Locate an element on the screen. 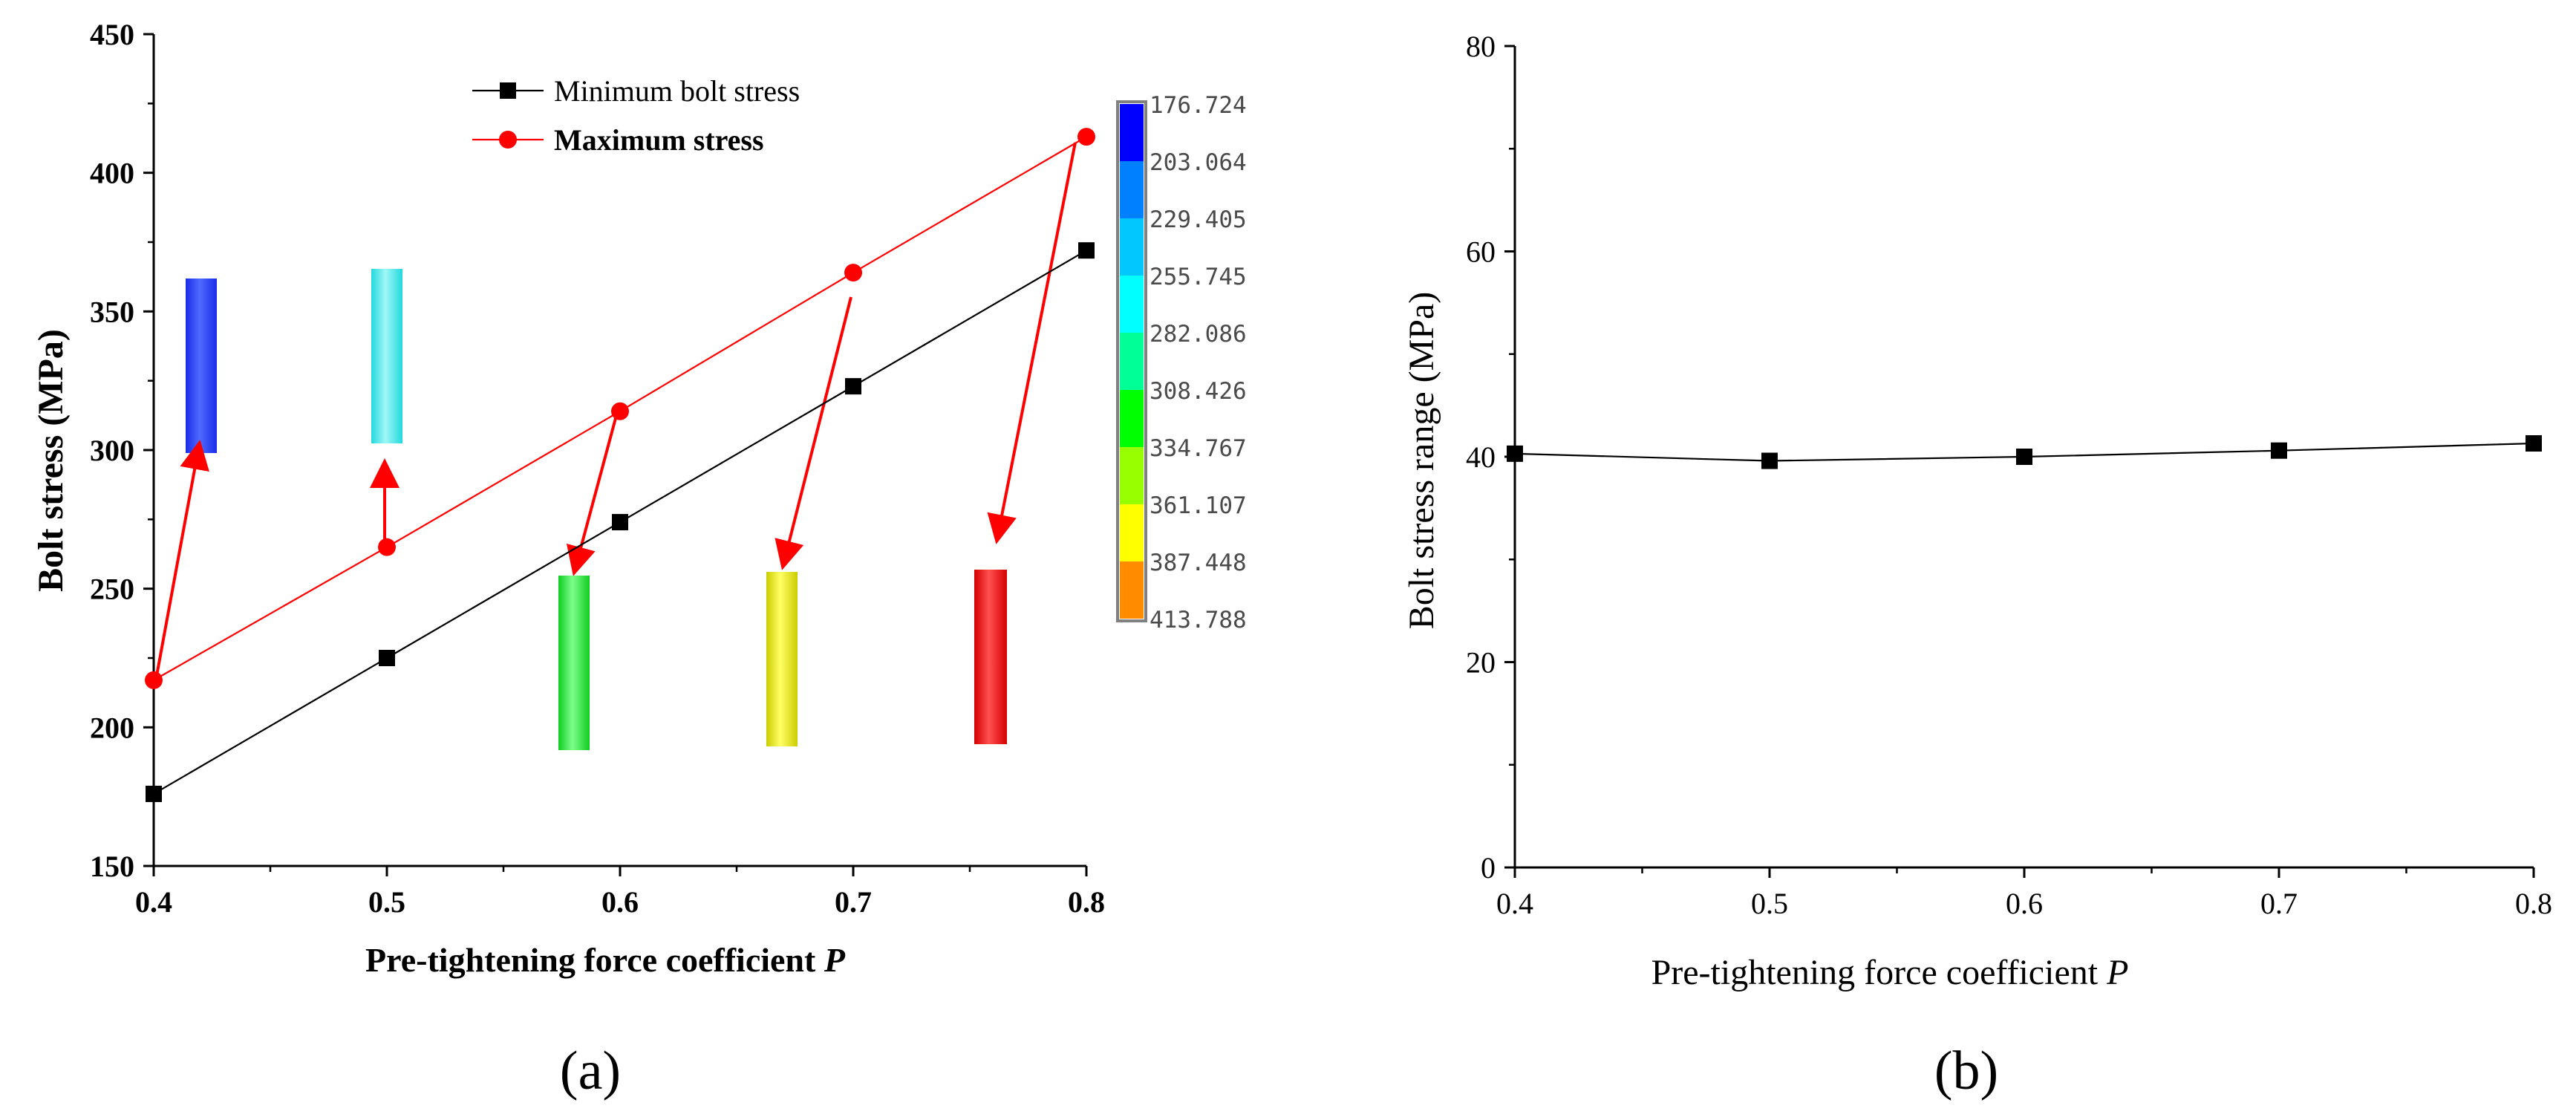 The image size is (2576, 1117). x-axis-title-b-italic: P is located at coordinates (2117, 972).